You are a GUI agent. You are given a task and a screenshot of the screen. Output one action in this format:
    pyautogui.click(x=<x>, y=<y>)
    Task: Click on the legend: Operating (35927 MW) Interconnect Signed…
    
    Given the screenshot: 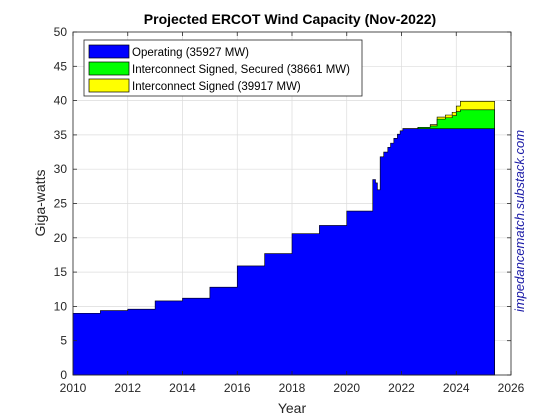 What is the action you would take?
    pyautogui.click(x=223, y=68)
    